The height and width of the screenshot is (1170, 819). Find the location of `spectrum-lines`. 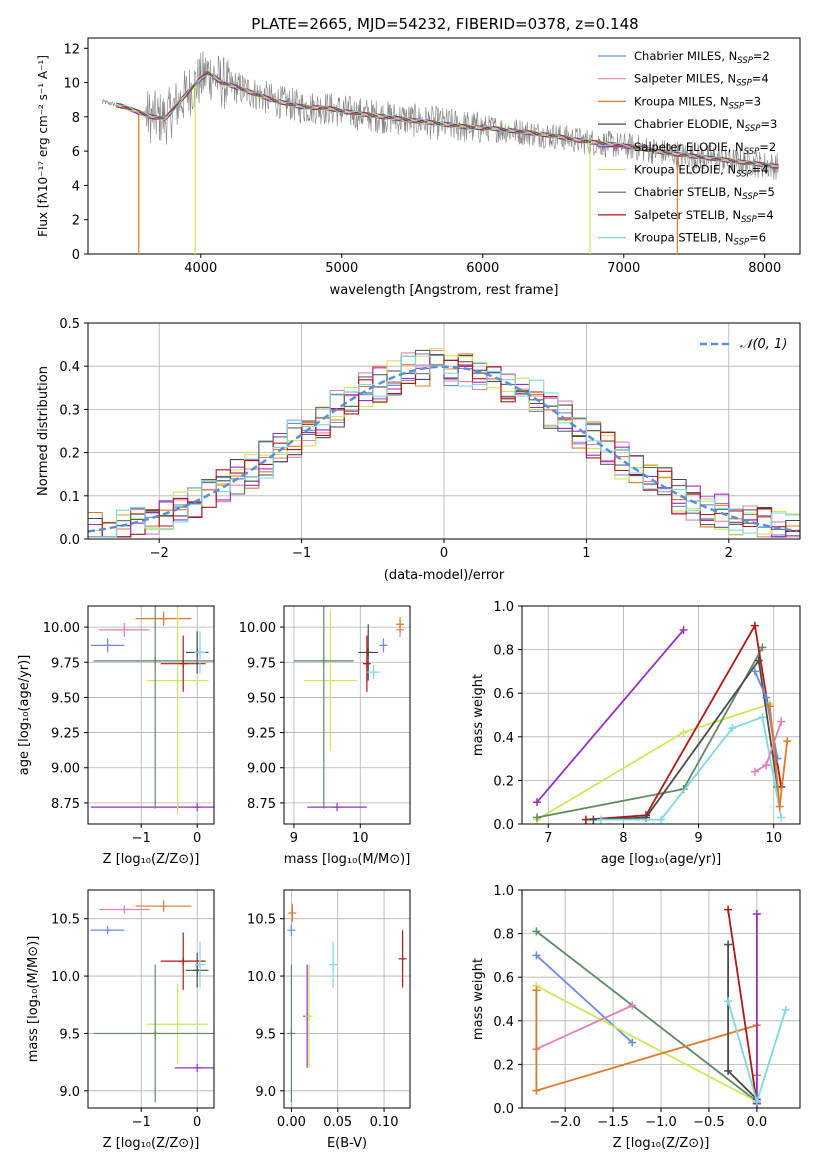

spectrum-lines is located at coordinates (440, 152).